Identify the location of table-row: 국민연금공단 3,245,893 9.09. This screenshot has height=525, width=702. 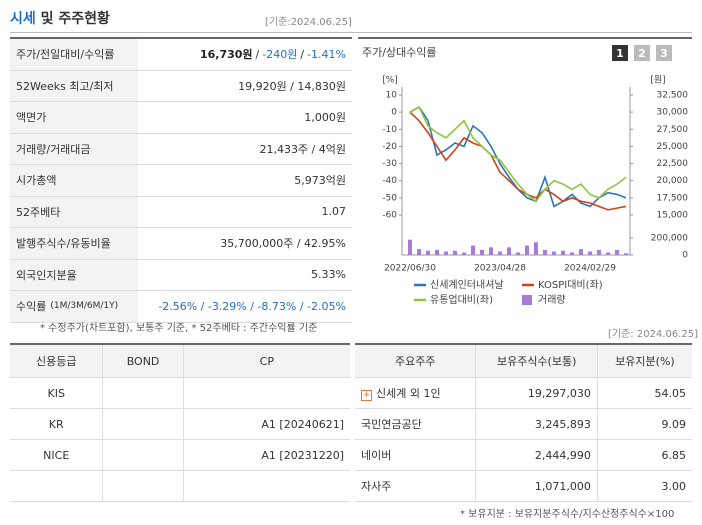
(523, 424).